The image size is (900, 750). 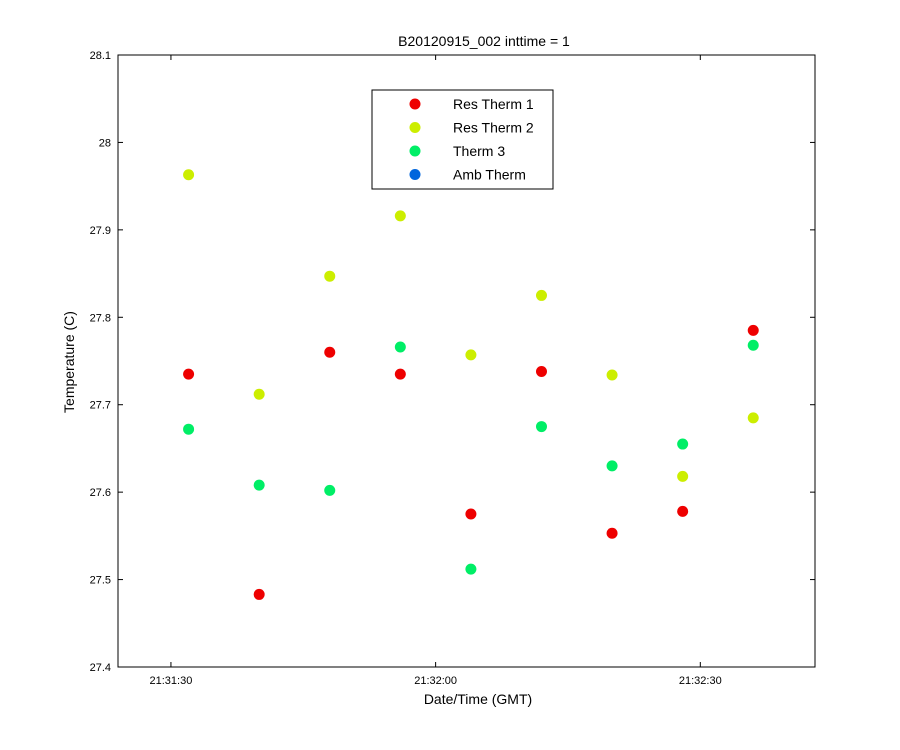 What do you see at coordinates (171, 681) in the screenshot?
I see `x-tick-label: 21:31:30` at bounding box center [171, 681].